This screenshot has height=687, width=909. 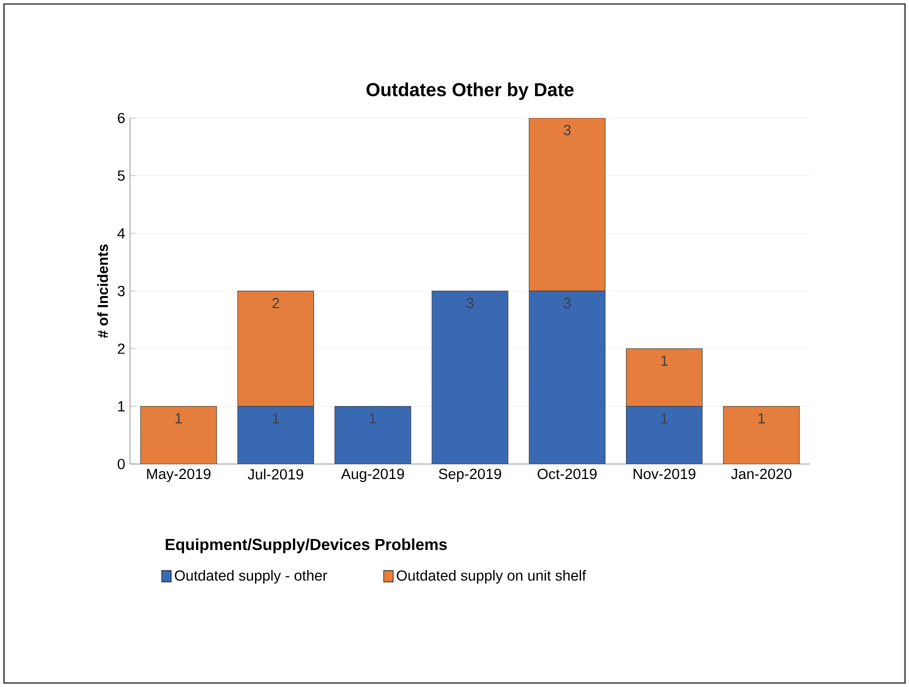 I want to click on y-tick-label: 1, so click(x=121, y=406).